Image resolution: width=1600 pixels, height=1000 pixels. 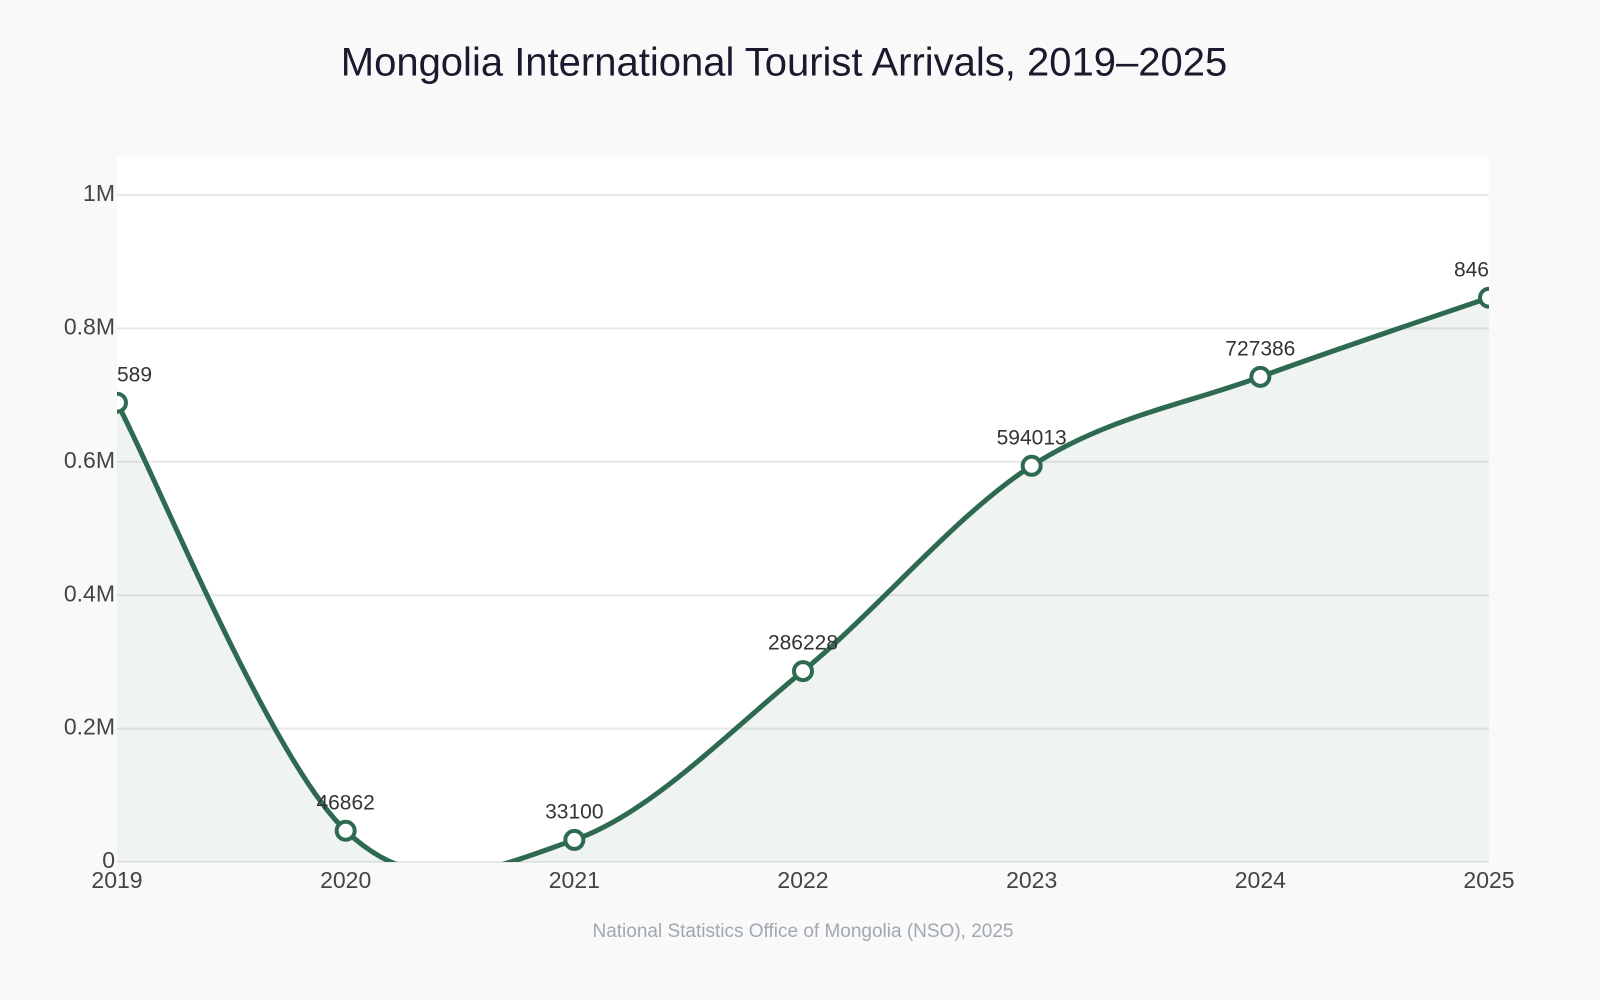 I want to click on data-label: 46862, so click(x=345, y=802).